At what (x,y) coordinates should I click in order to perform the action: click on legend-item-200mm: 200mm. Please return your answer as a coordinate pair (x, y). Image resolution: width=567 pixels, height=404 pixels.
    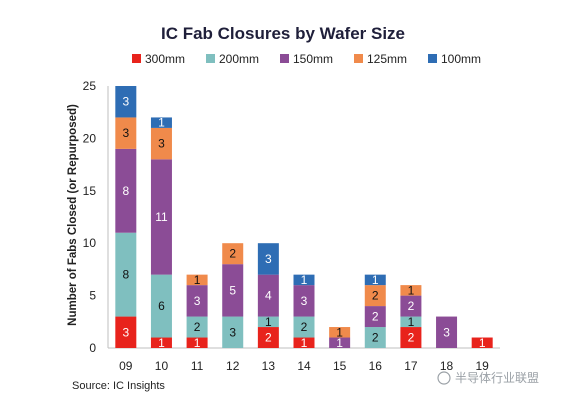
    Looking at the image, I should click on (232, 59).